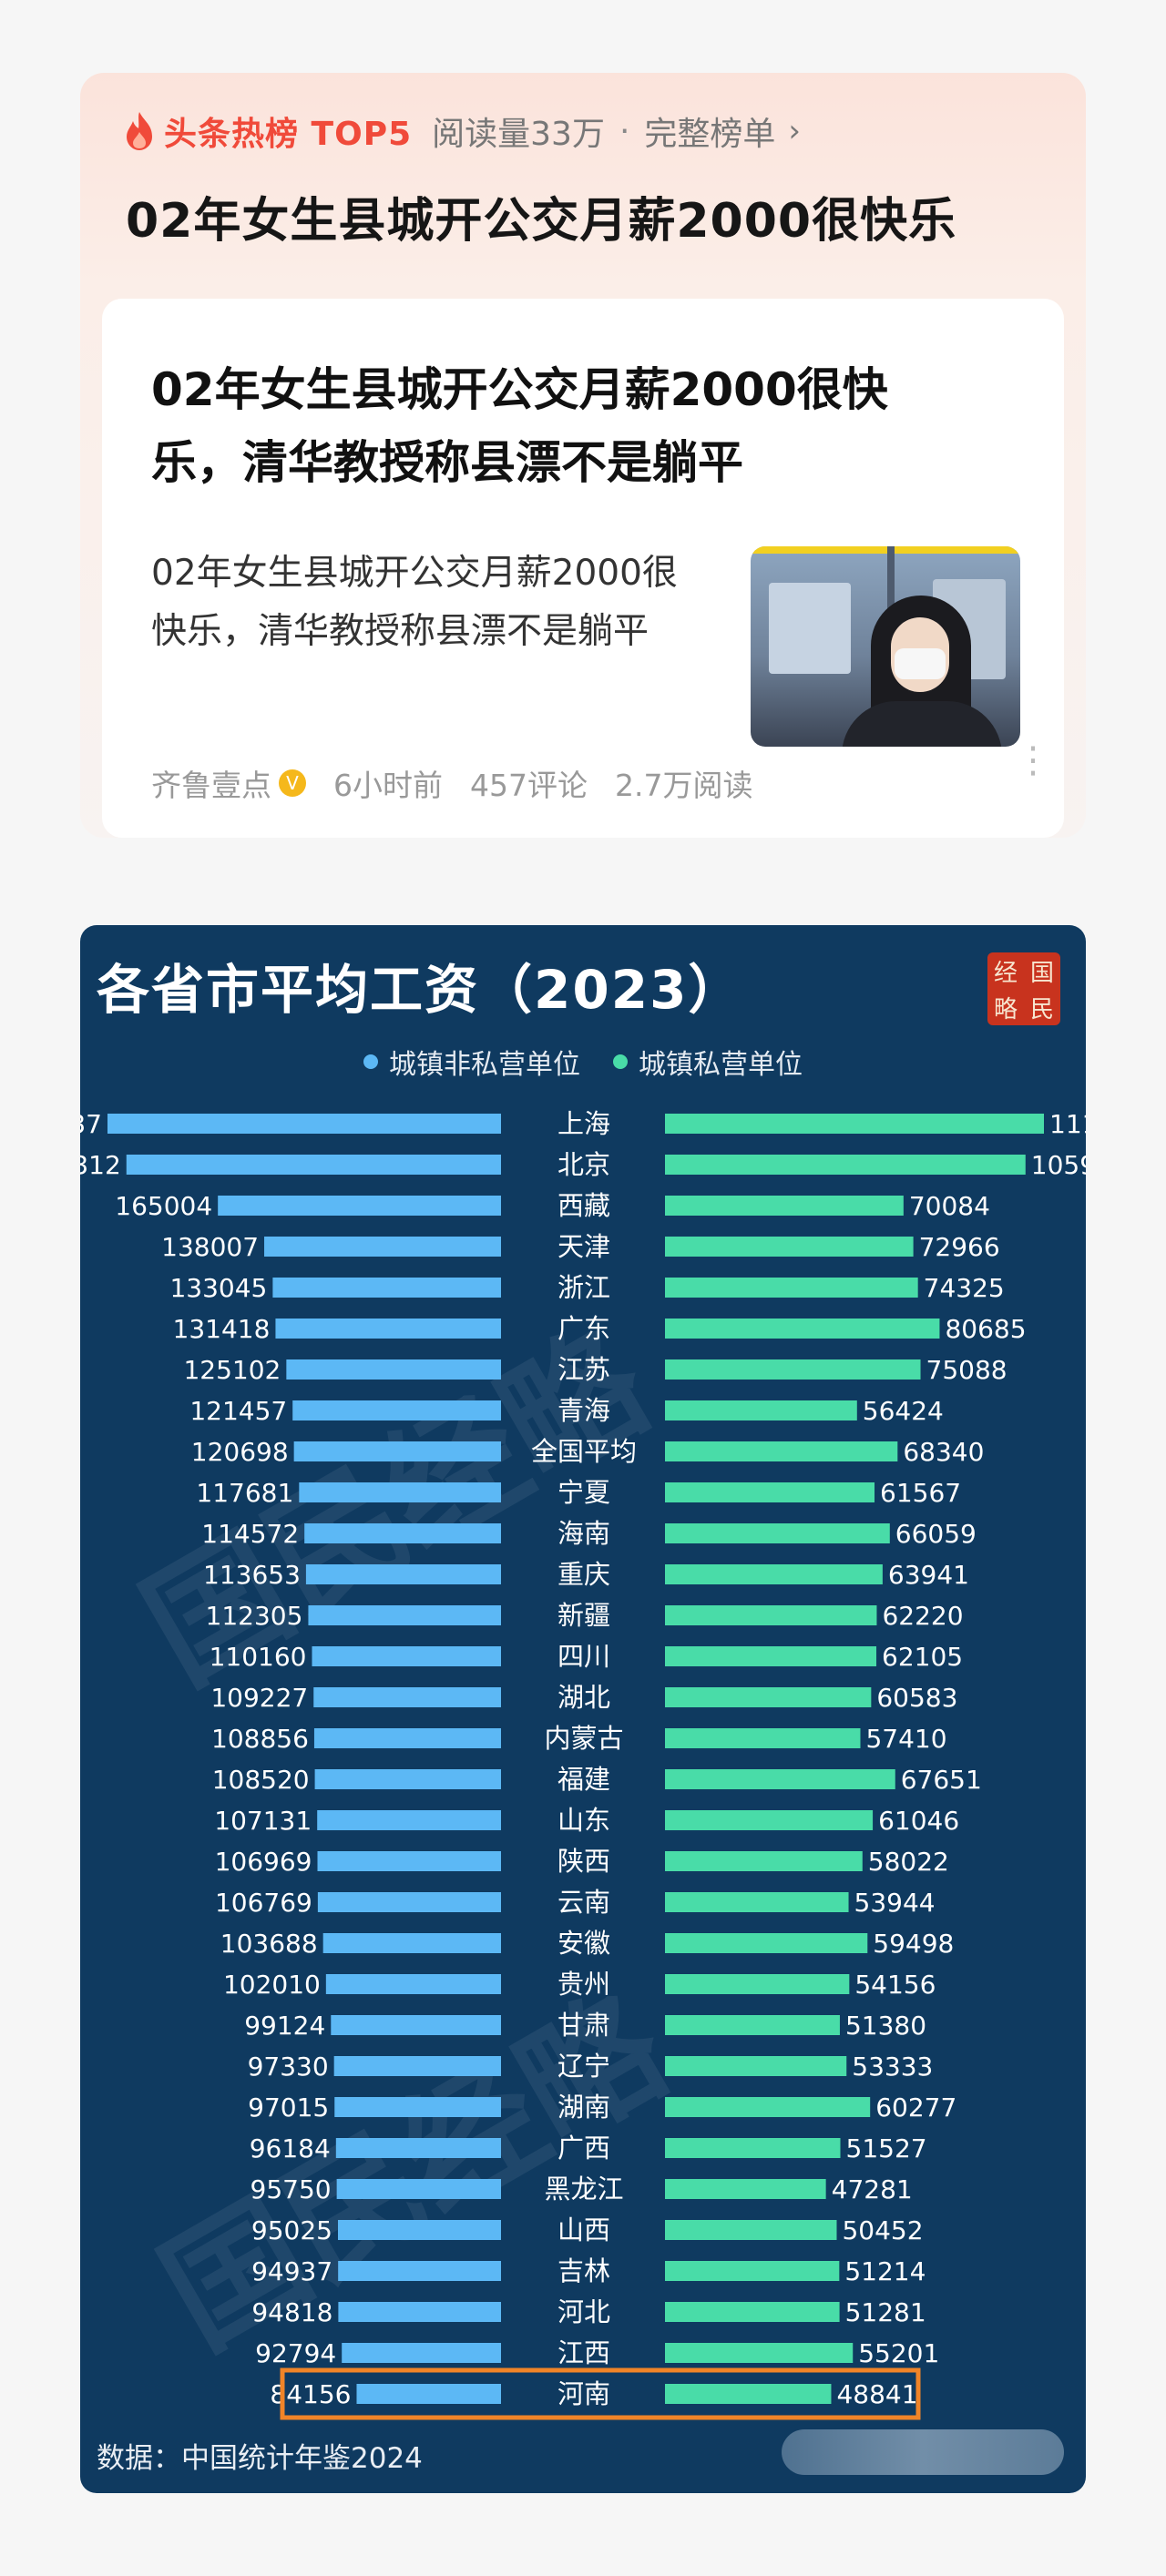 The height and width of the screenshot is (2576, 1166). Describe the element at coordinates (882, 2230) in the screenshot. I see `data-label-private: 50452` at that location.